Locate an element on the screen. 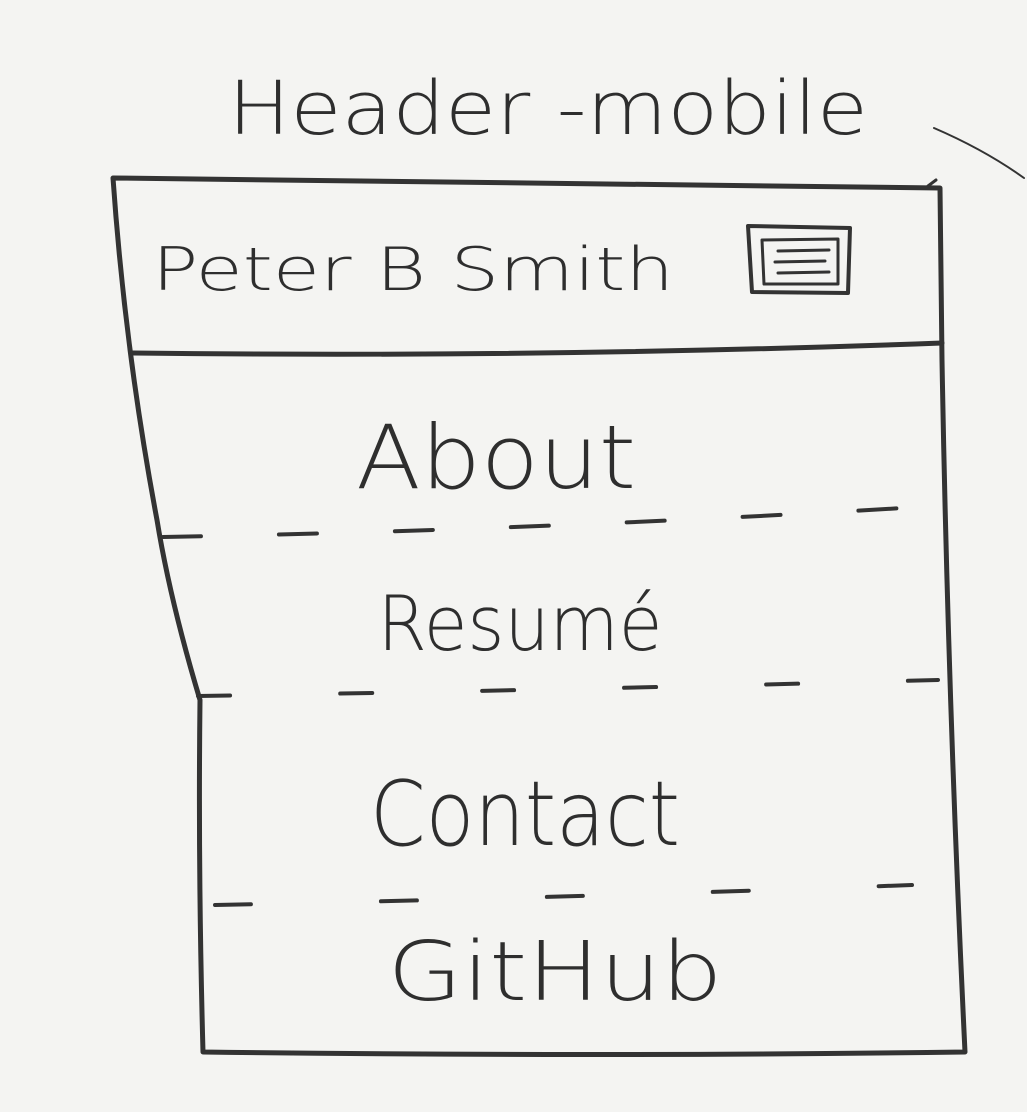 The width and height of the screenshot is (1027, 1112). sketch-title: Header -mobile is located at coordinates (548, 109).